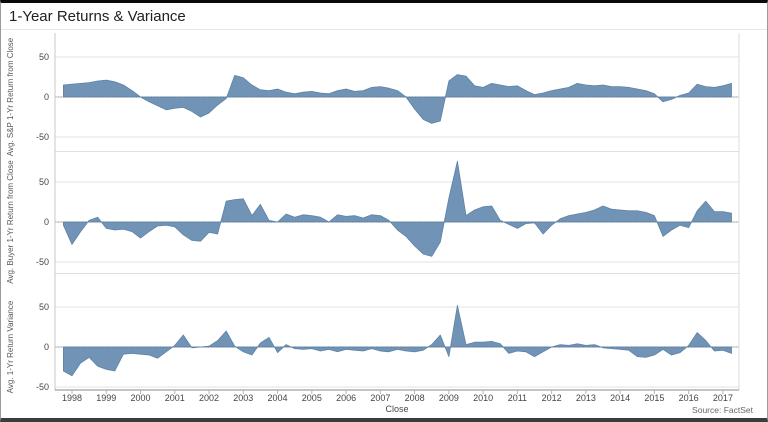 This screenshot has width=768, height=422. What do you see at coordinates (243, 398) in the screenshot?
I see `x-tick-label: 2003` at bounding box center [243, 398].